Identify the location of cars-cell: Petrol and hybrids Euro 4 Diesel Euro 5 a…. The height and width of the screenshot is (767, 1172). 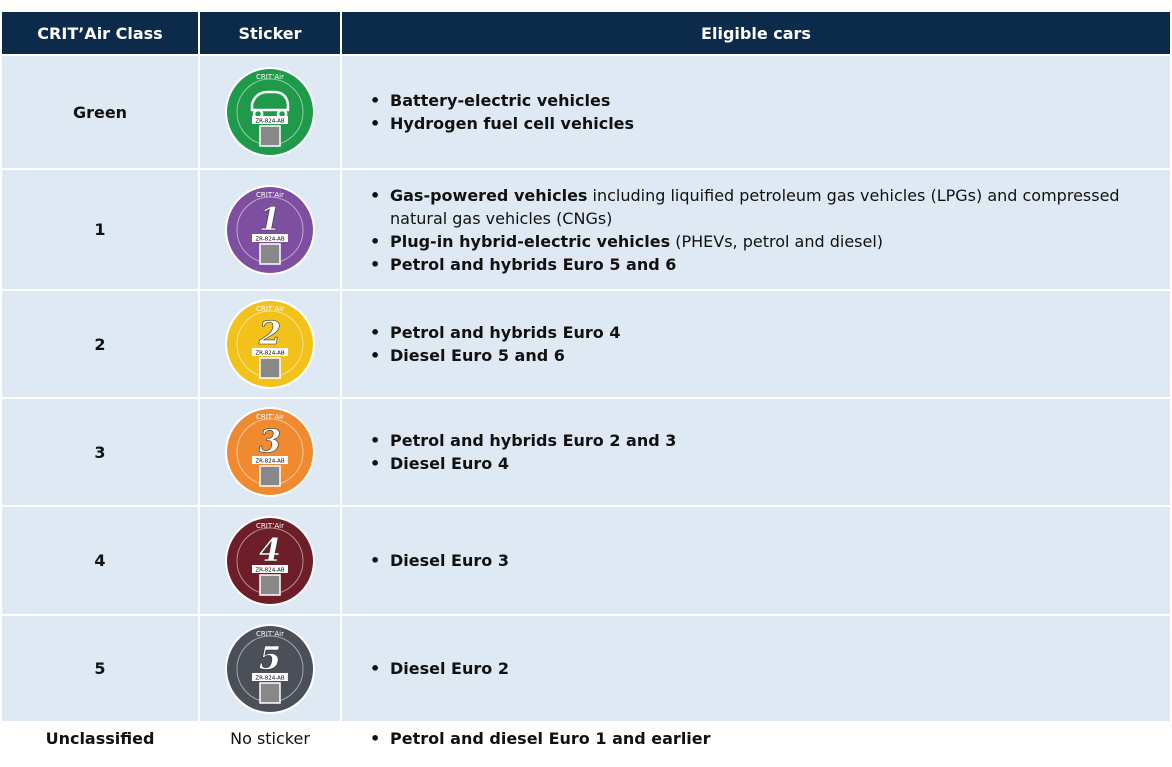
(756, 344).